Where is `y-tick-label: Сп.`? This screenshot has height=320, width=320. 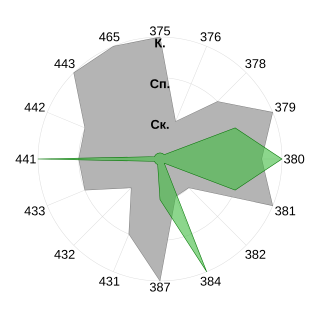 y-tick-label: Сп. is located at coordinates (160, 83).